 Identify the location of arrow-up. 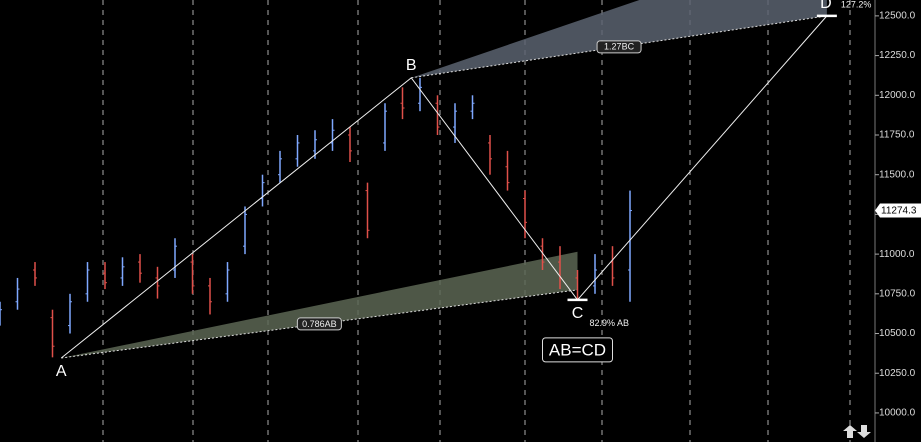
(850, 431).